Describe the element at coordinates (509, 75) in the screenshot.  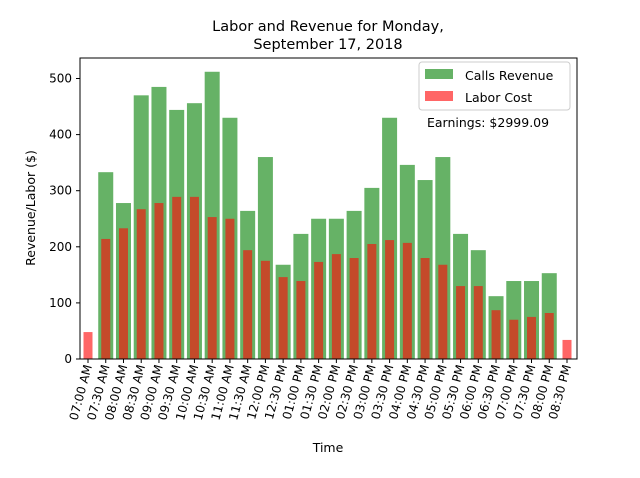
I see `legend-label-calls-revenue: Calls Revenue` at that location.